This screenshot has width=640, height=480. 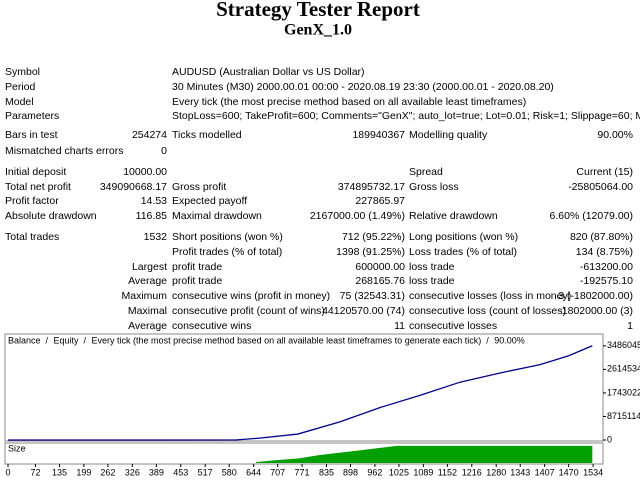 What do you see at coordinates (426, 172) in the screenshot?
I see `report-cell: Spread` at bounding box center [426, 172].